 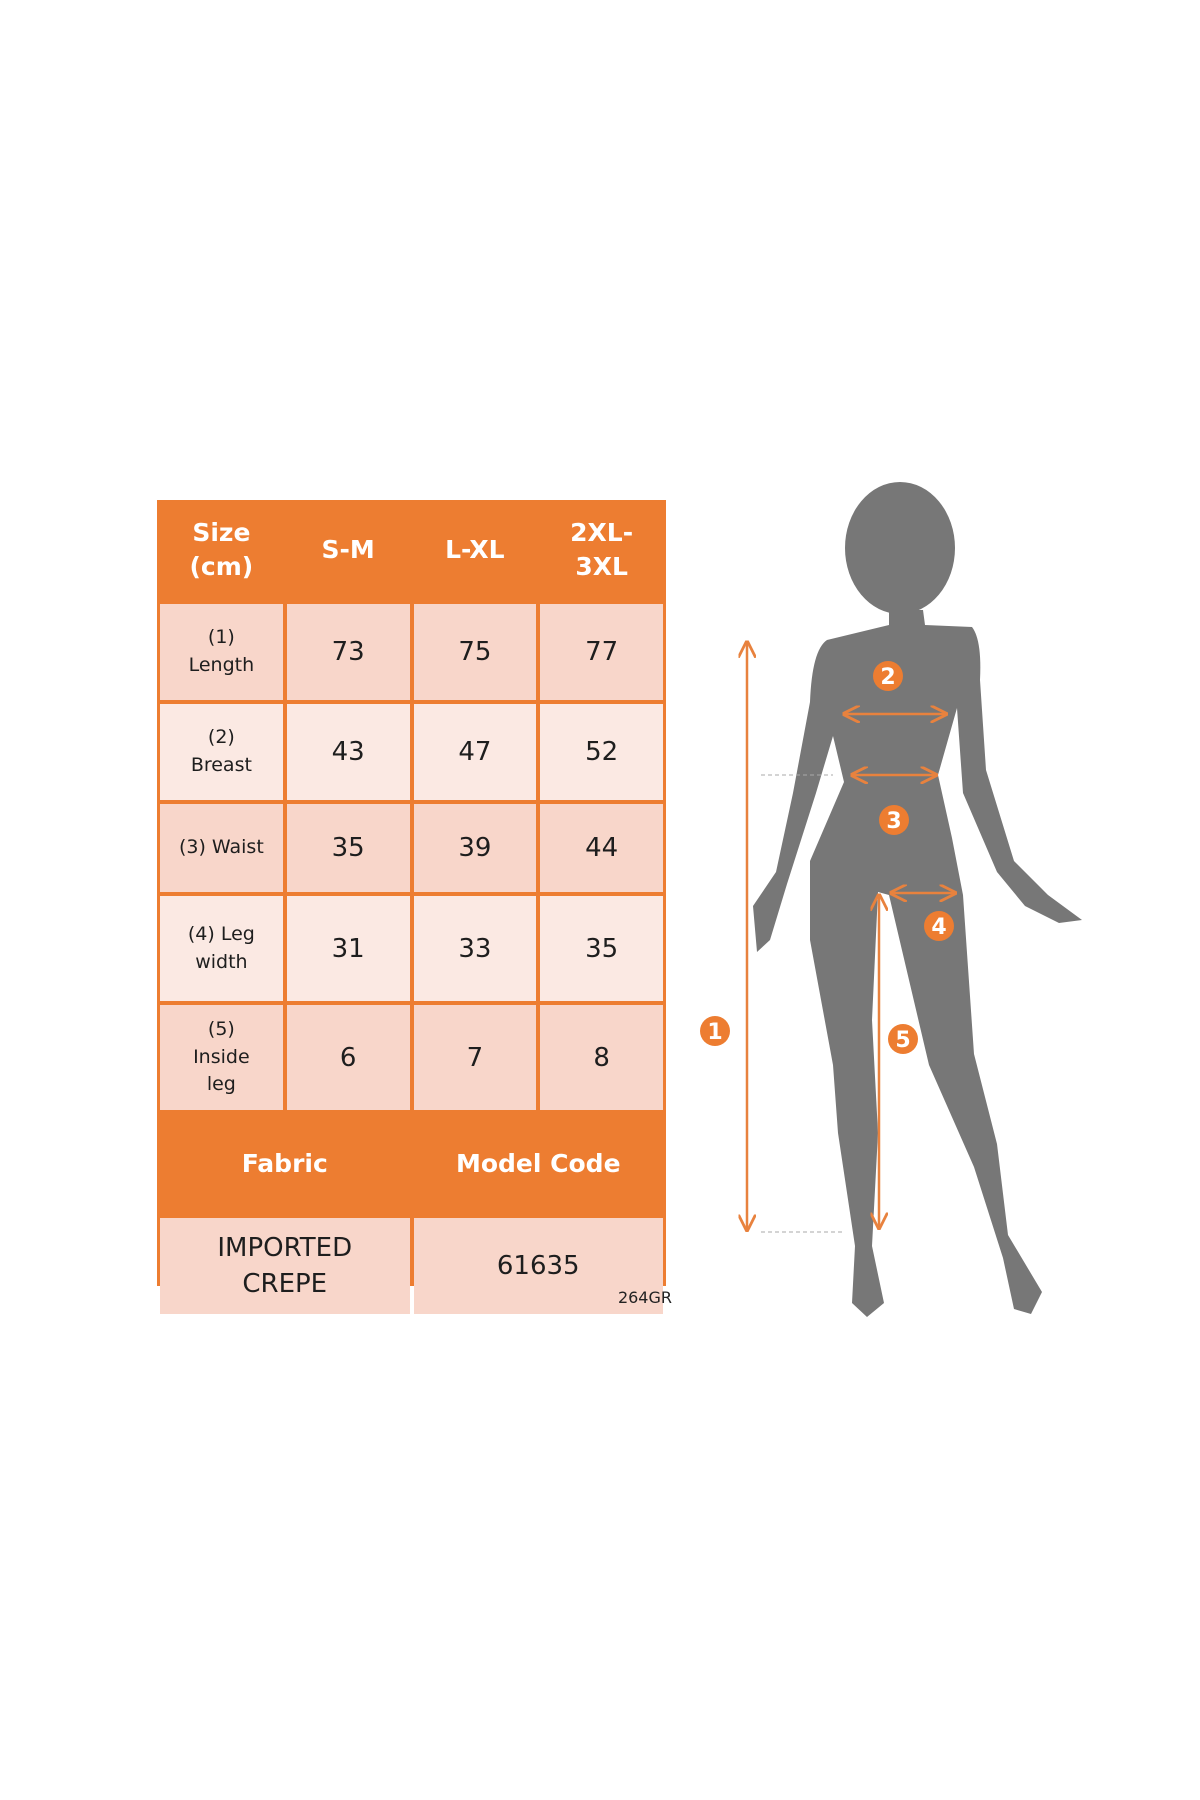 I want to click on model-code-header: Model Code, so click(x=538, y=1164).